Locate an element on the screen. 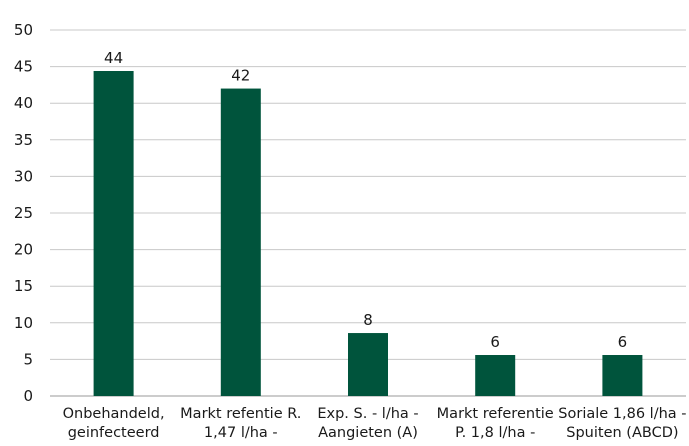 This screenshot has height=446, width=689. data-label: 8 is located at coordinates (368, 320).